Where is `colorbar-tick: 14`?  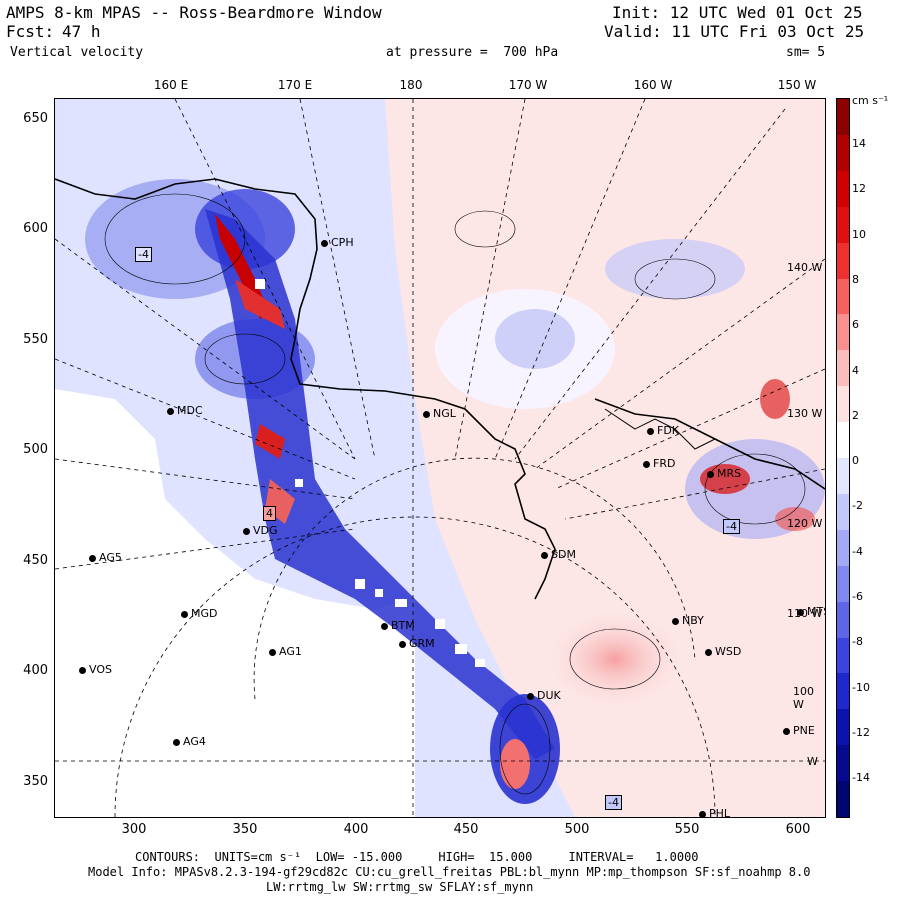
colorbar-tick: 14 is located at coordinates (859, 143).